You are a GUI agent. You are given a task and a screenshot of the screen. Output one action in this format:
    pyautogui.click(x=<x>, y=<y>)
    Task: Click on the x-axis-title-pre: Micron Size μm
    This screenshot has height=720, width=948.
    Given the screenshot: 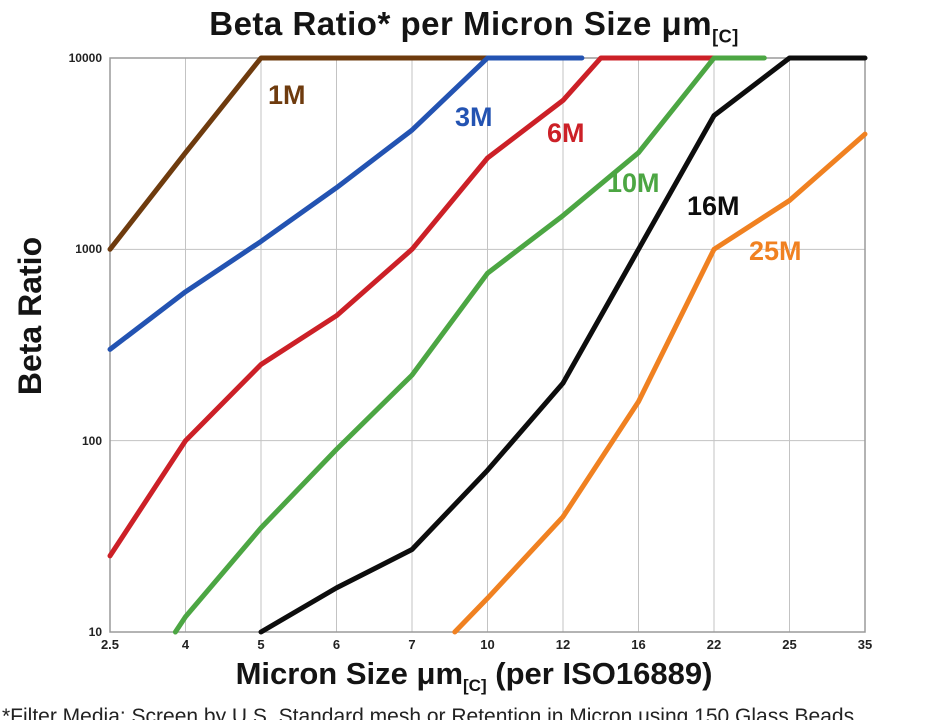 What is the action you would take?
    pyautogui.click(x=349, y=673)
    